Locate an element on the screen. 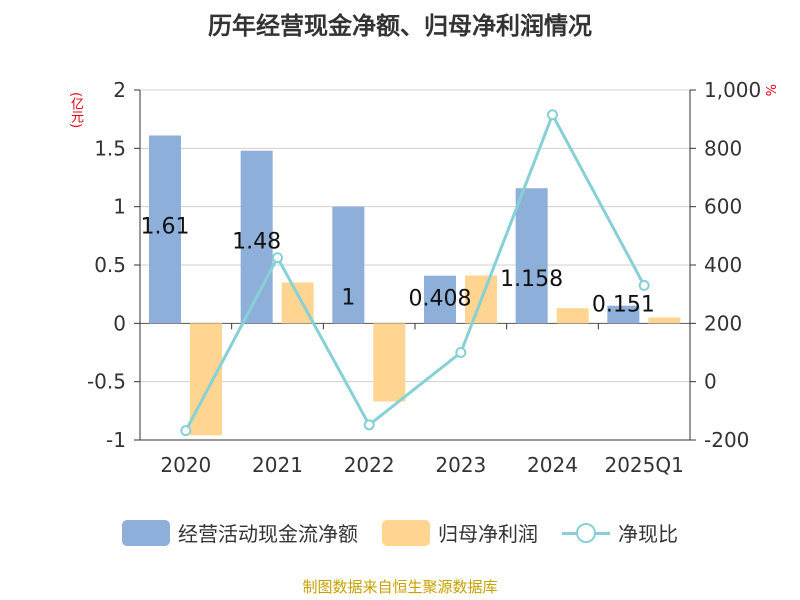  legend-item-cash-ratio: 净现比 is located at coordinates (620, 532).